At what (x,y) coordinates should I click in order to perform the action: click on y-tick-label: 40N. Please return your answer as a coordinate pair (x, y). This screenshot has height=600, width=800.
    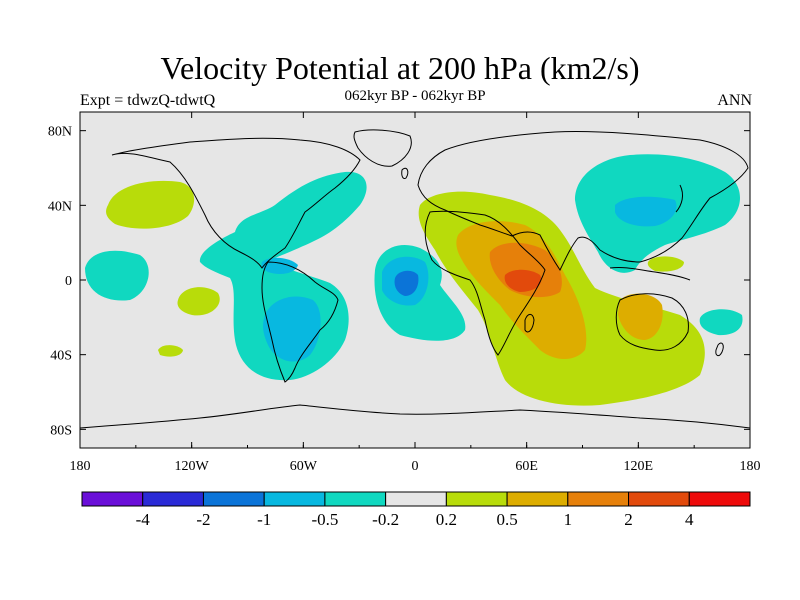
    Looking at the image, I should click on (60, 206).